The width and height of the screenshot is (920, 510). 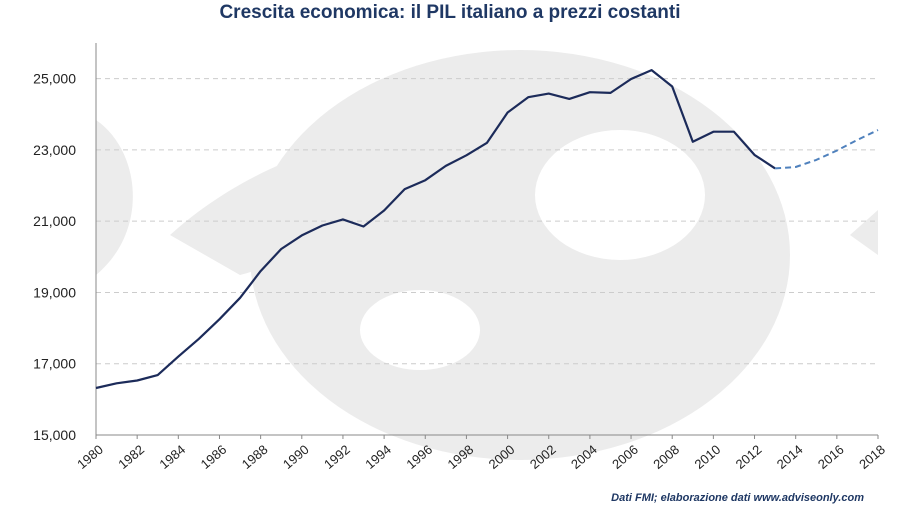 I want to click on x-tick-label: 1990, so click(x=296, y=457).